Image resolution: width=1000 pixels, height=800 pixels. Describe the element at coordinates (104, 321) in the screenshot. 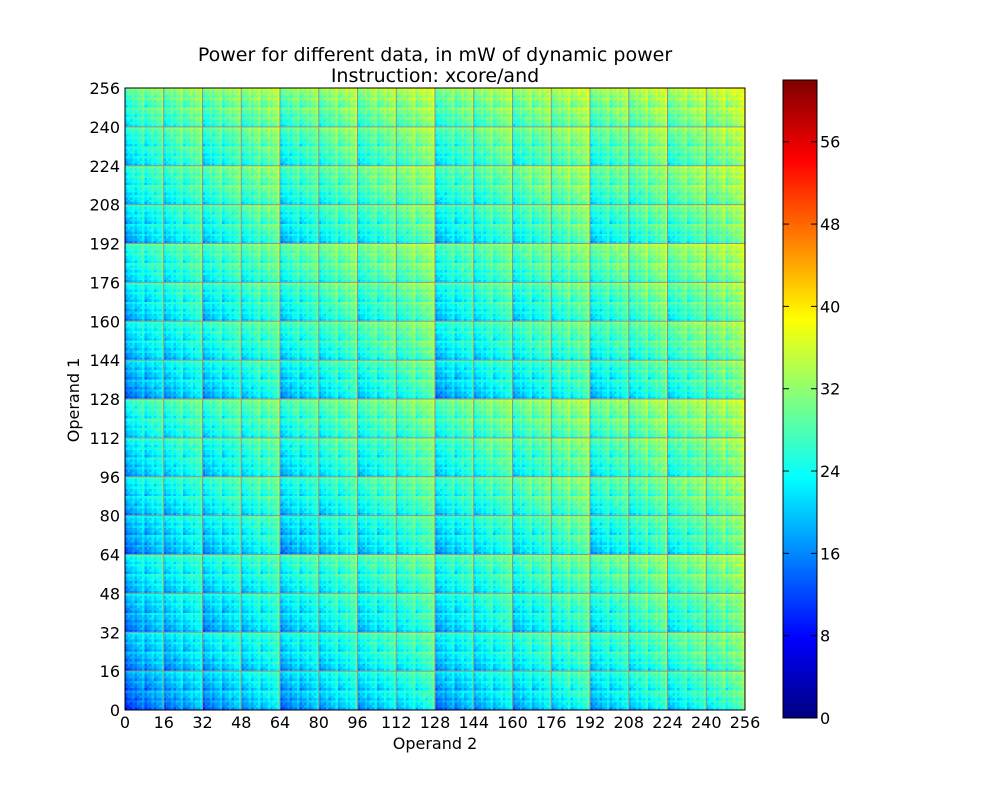

I see `y-tick-label: 160` at that location.